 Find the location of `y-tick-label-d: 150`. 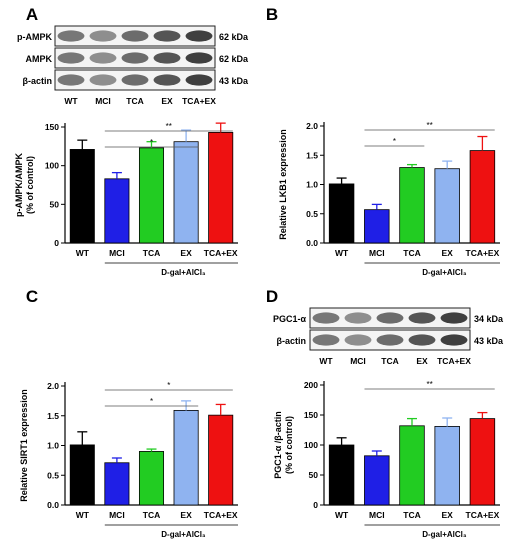

y-tick-label-d: 150 is located at coordinates (311, 415).